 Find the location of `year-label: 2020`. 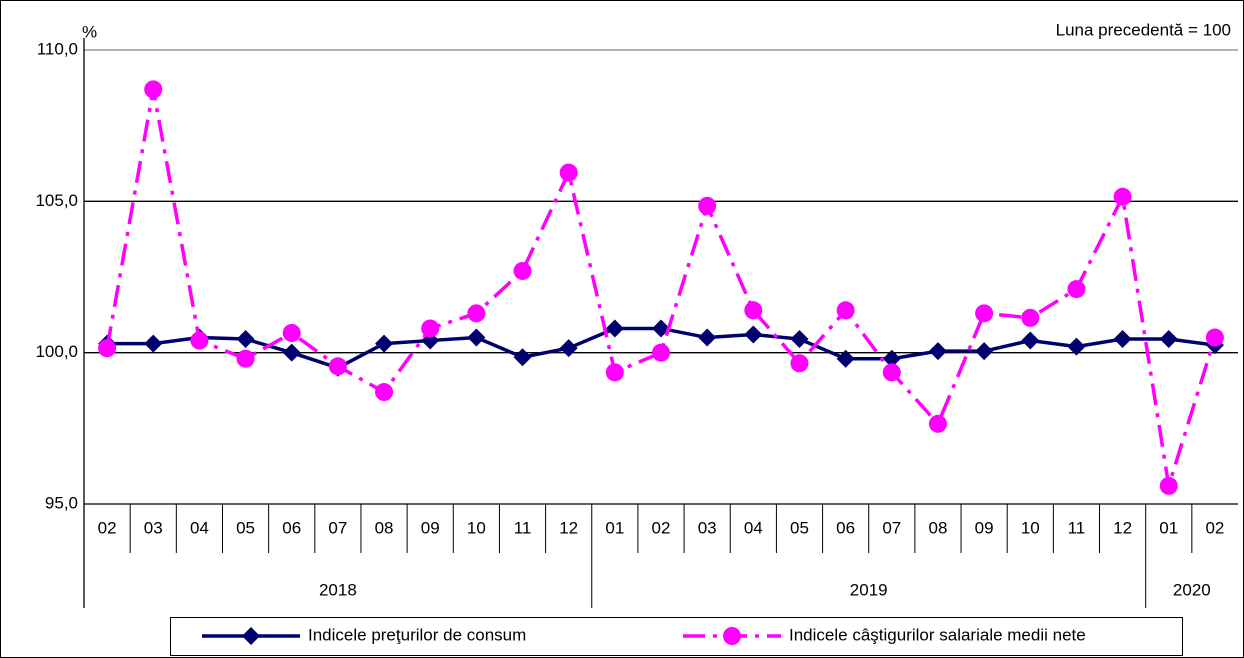

year-label: 2020 is located at coordinates (1192, 589).